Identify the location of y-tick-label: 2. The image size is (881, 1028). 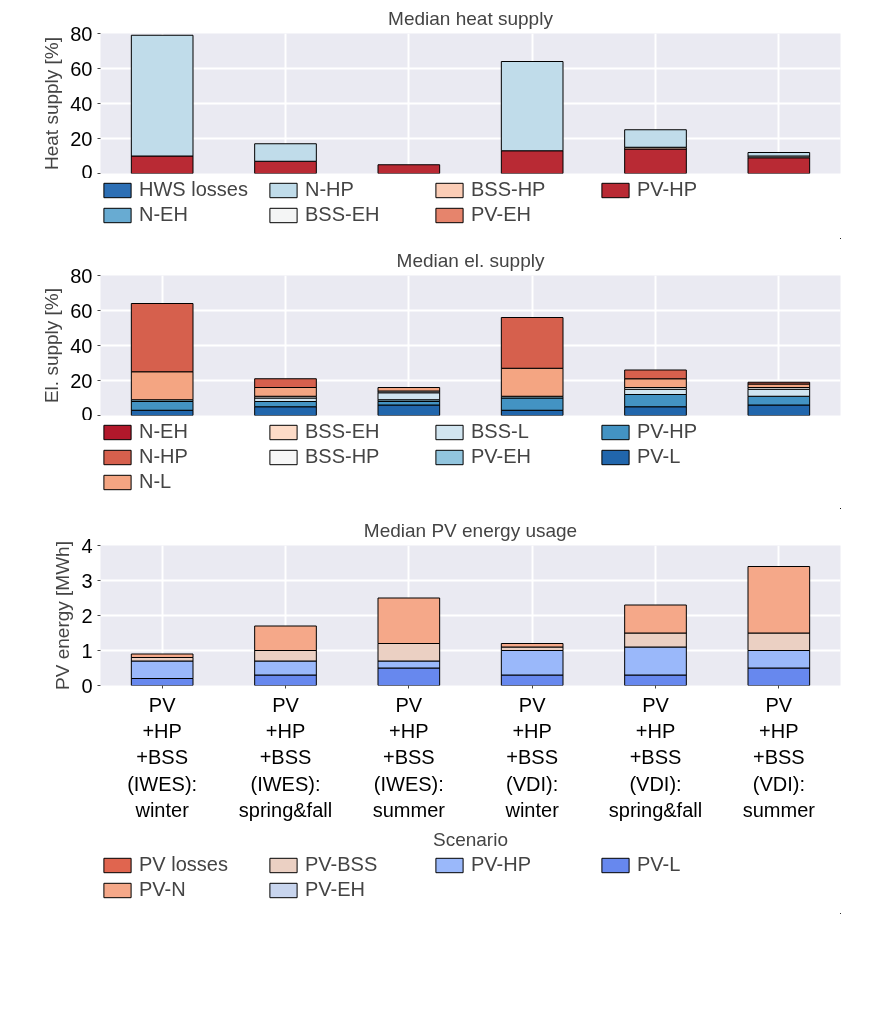
(87, 615).